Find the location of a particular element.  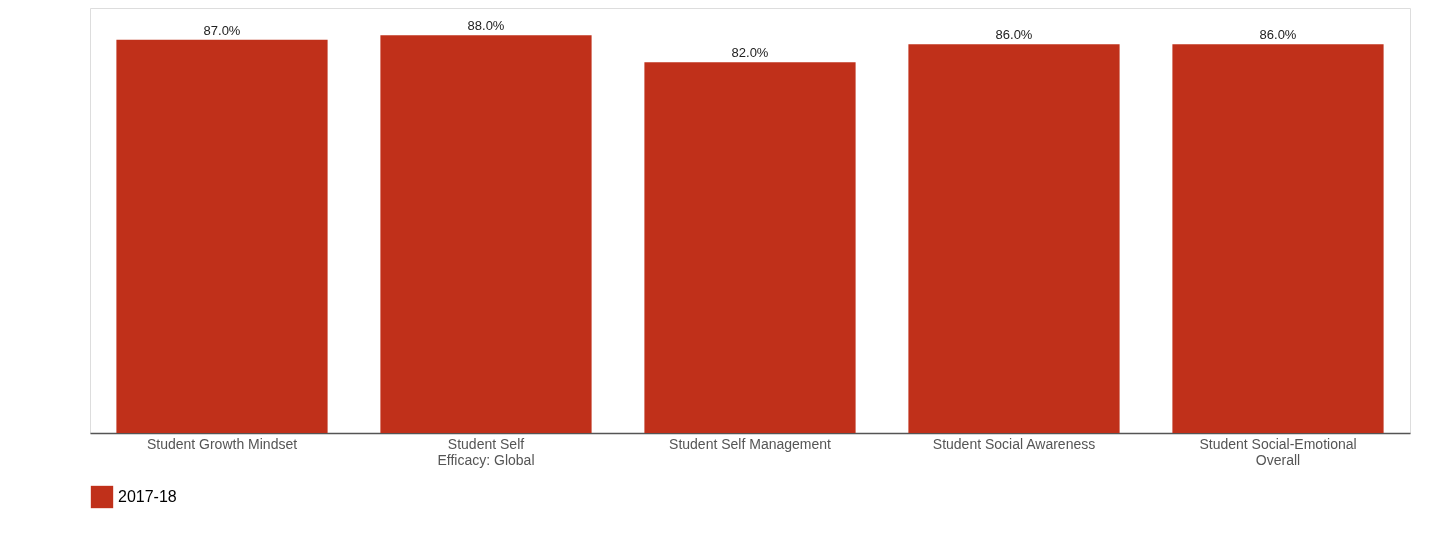

x-tick-label: Student Growth Mindset is located at coordinates (222, 443).